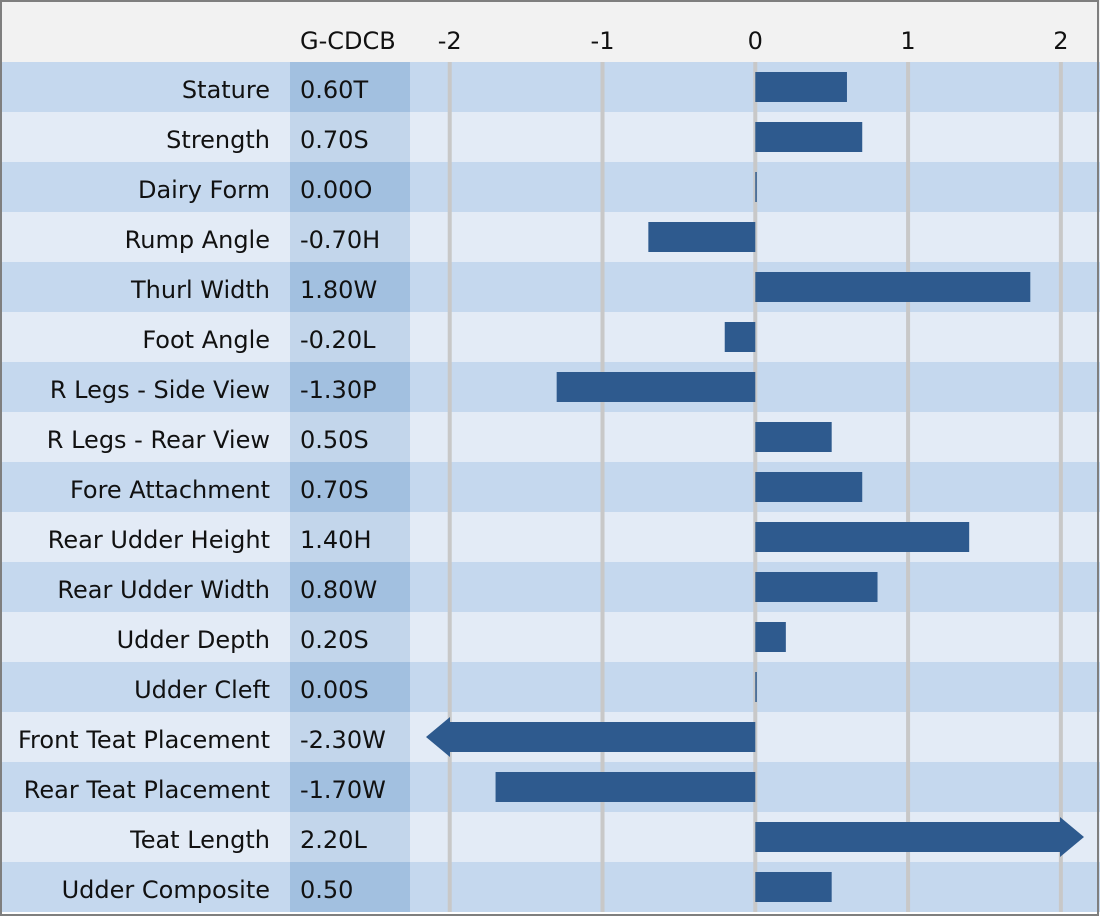  What do you see at coordinates (158, 440) in the screenshot?
I see `category-label: R Legs - Rear View` at bounding box center [158, 440].